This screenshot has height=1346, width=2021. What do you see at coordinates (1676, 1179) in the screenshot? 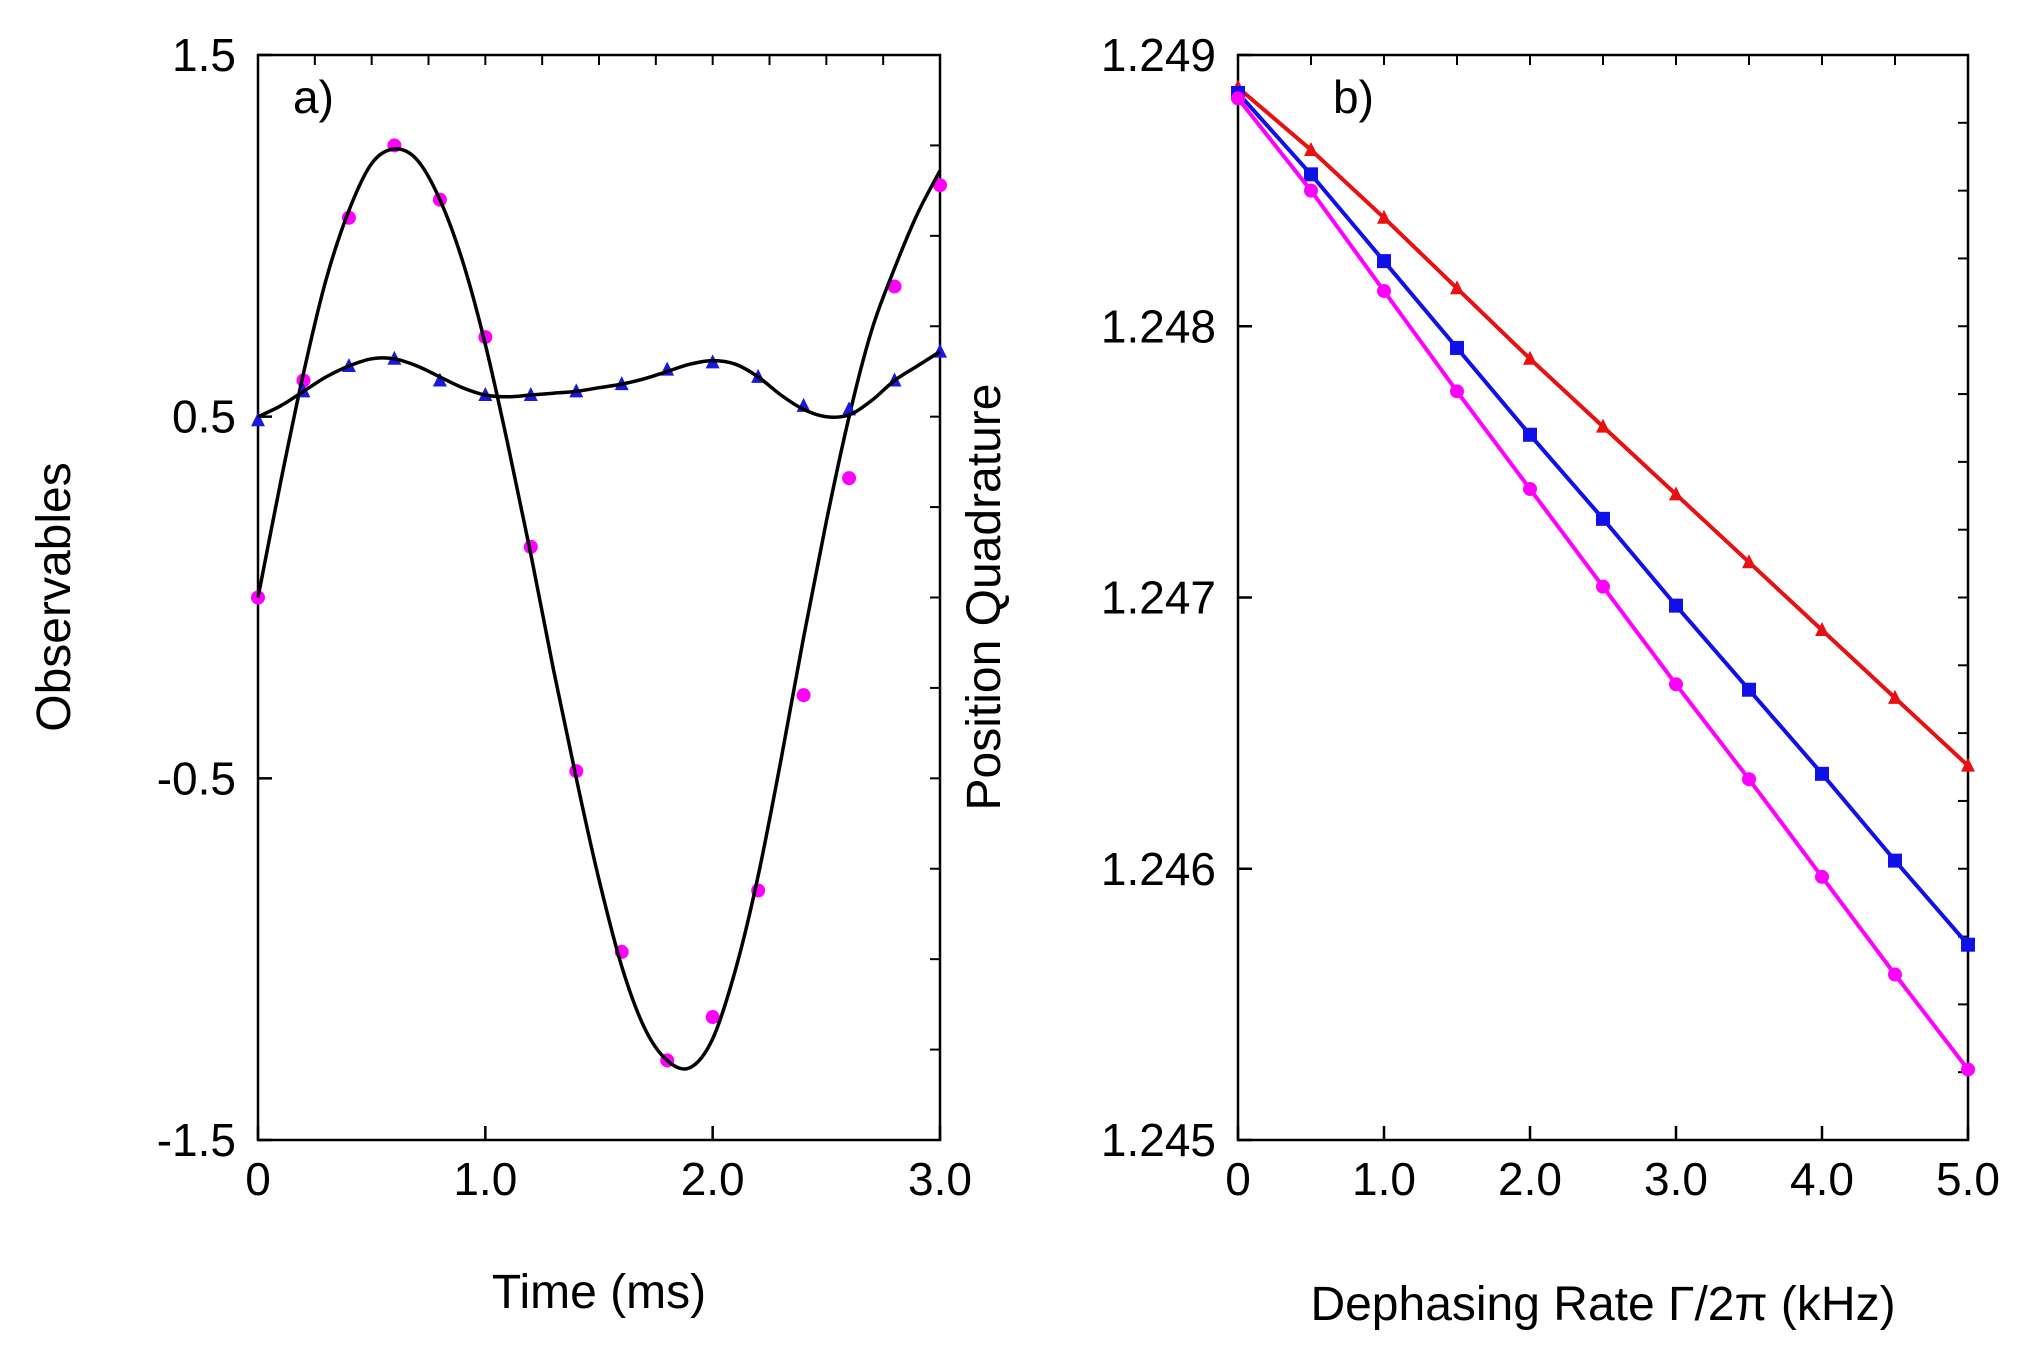
I see `panel-b-x-tick-label: 3.0` at bounding box center [1676, 1179].